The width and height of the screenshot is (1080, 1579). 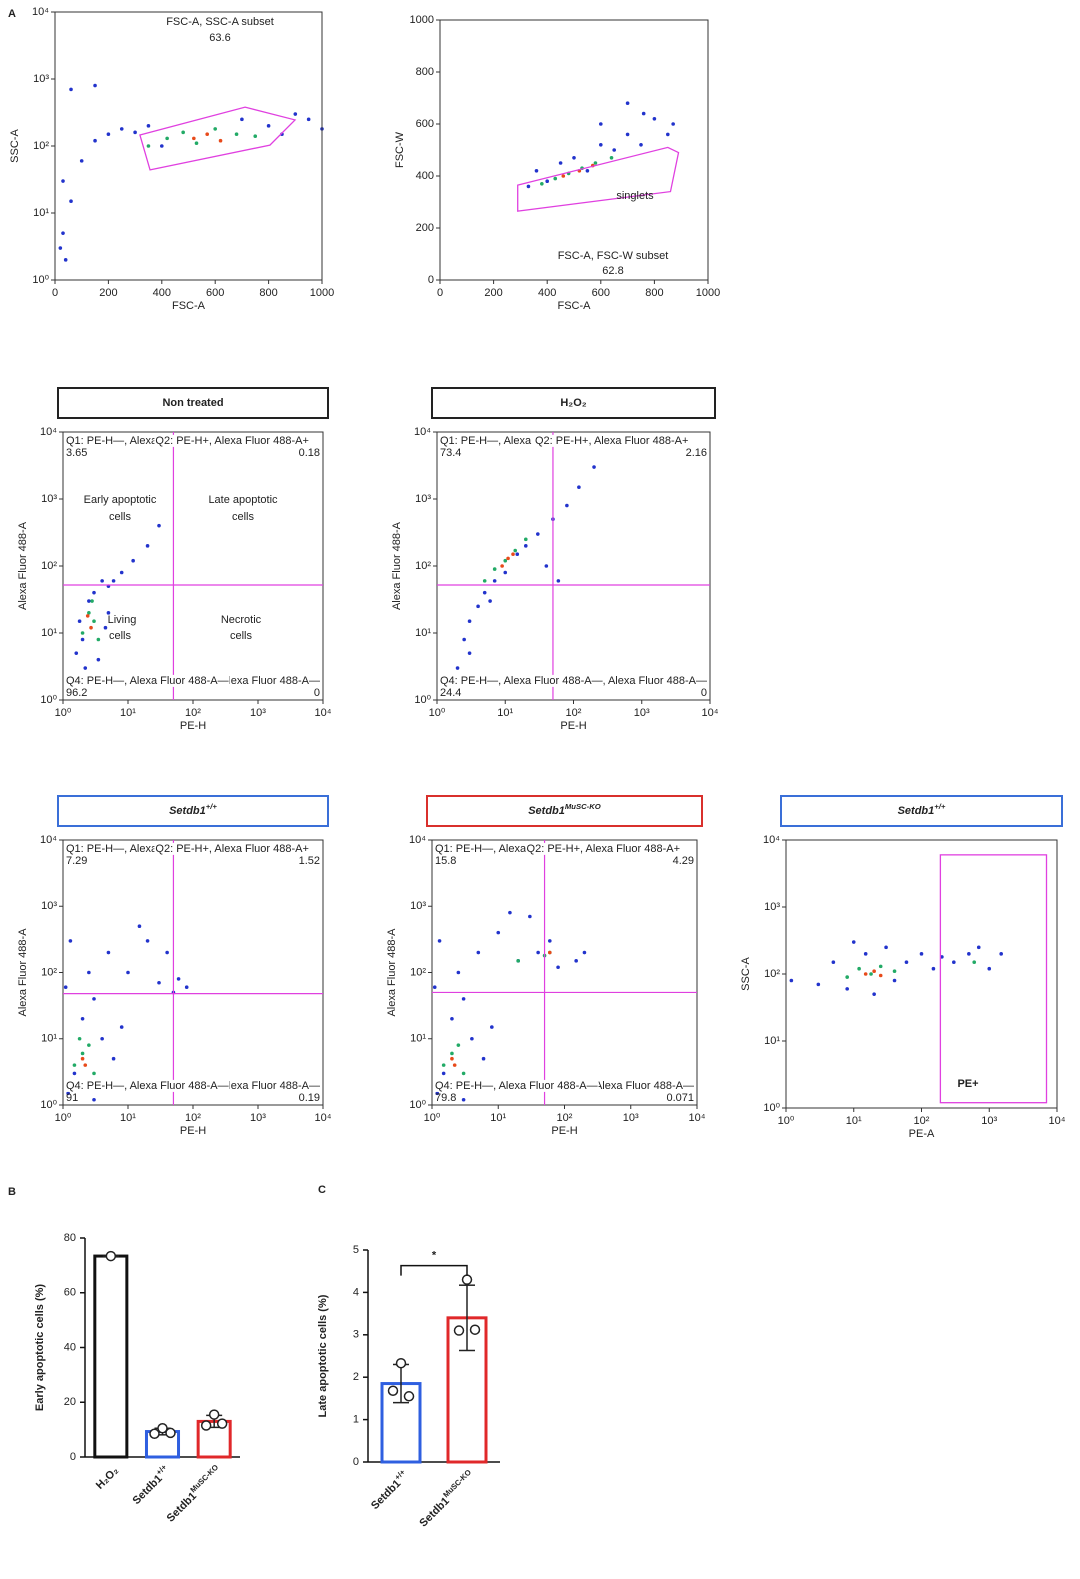 What do you see at coordinates (704, 693) in the screenshot?
I see `quadrant-value: 0` at bounding box center [704, 693].